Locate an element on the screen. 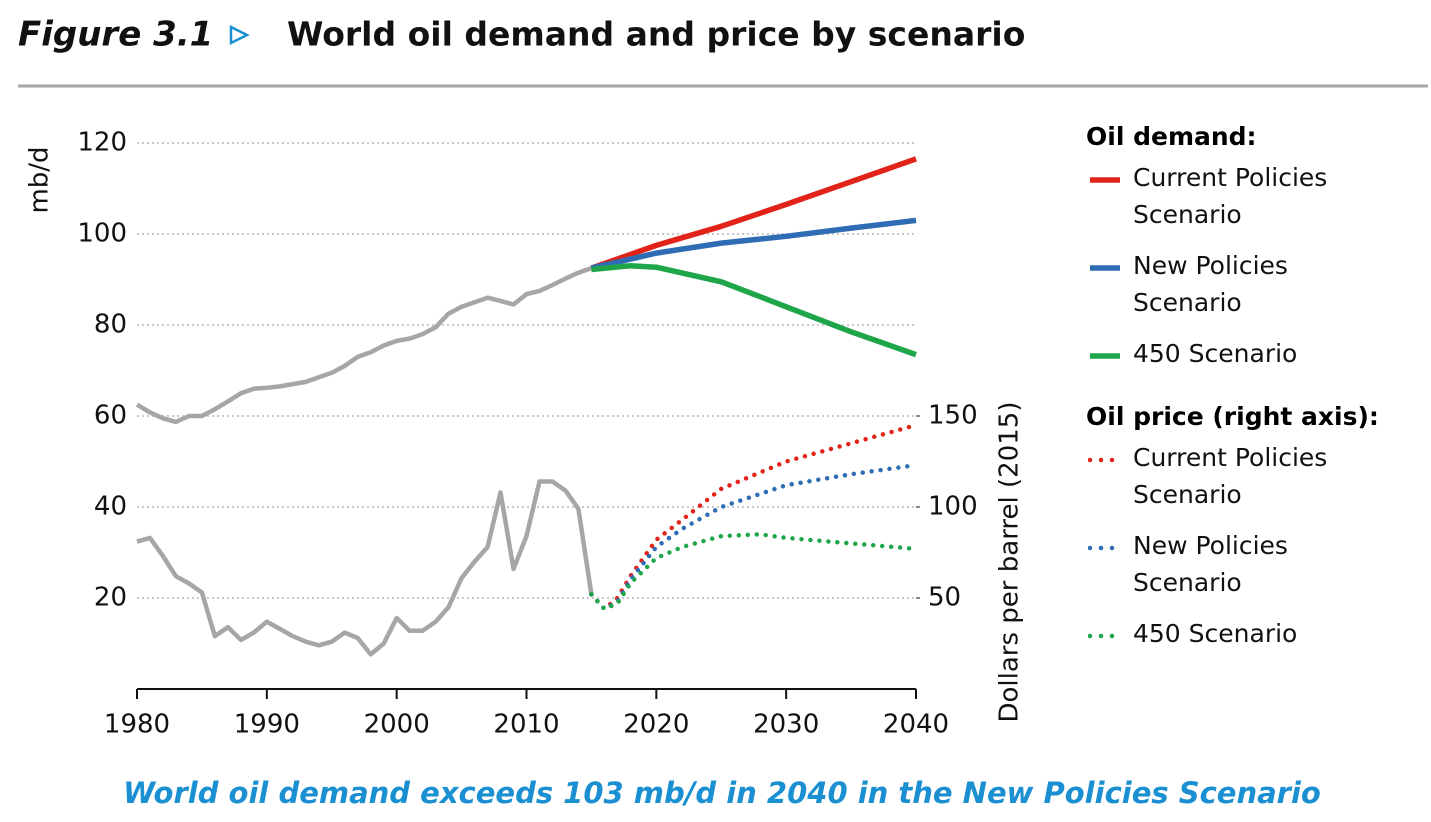 This screenshot has height=822, width=1431. y-axis-label: mb/d is located at coordinates (40, 179).